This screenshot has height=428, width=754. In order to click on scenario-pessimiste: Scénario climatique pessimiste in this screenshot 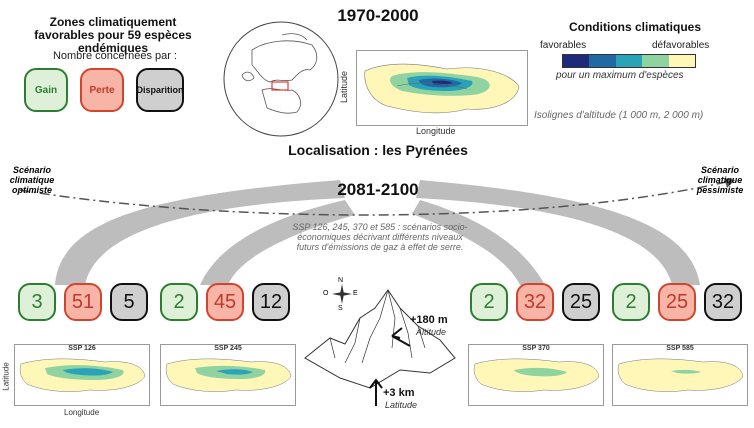, I will do `click(720, 180)`.